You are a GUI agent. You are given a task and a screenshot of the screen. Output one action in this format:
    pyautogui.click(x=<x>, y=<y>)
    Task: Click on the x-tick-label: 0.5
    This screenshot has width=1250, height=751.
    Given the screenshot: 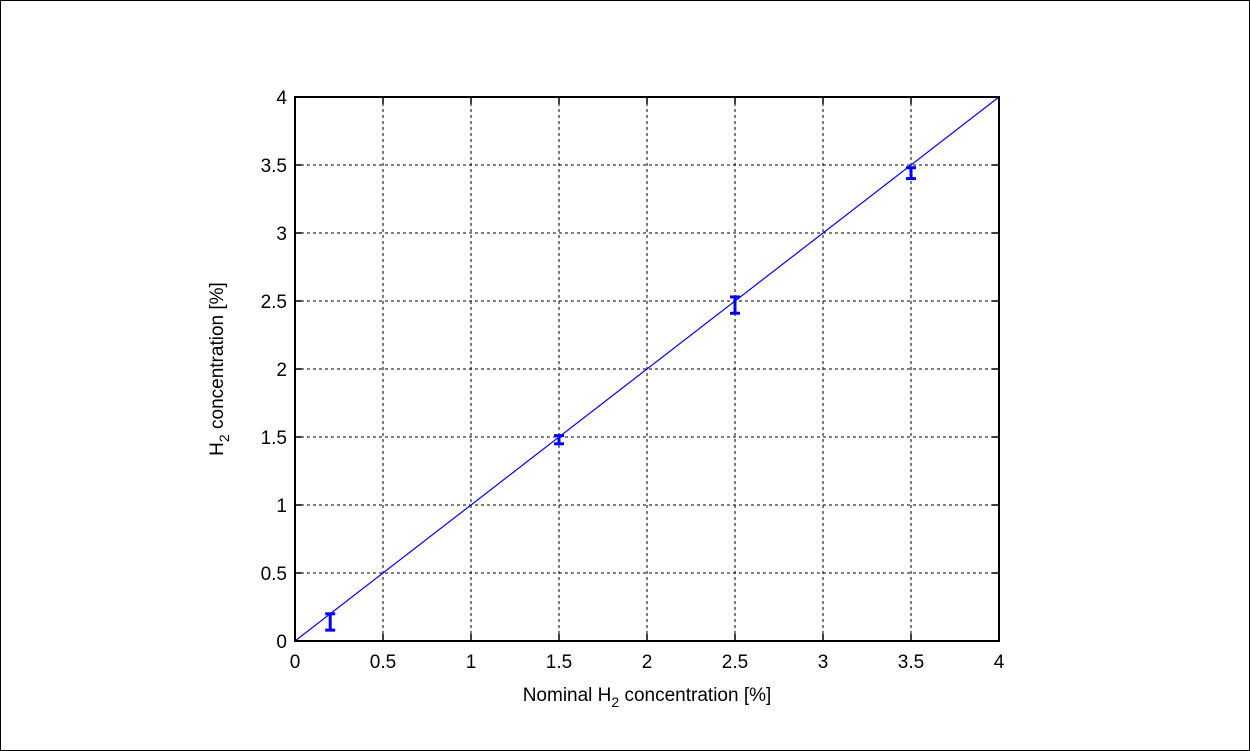 What is the action you would take?
    pyautogui.click(x=383, y=662)
    